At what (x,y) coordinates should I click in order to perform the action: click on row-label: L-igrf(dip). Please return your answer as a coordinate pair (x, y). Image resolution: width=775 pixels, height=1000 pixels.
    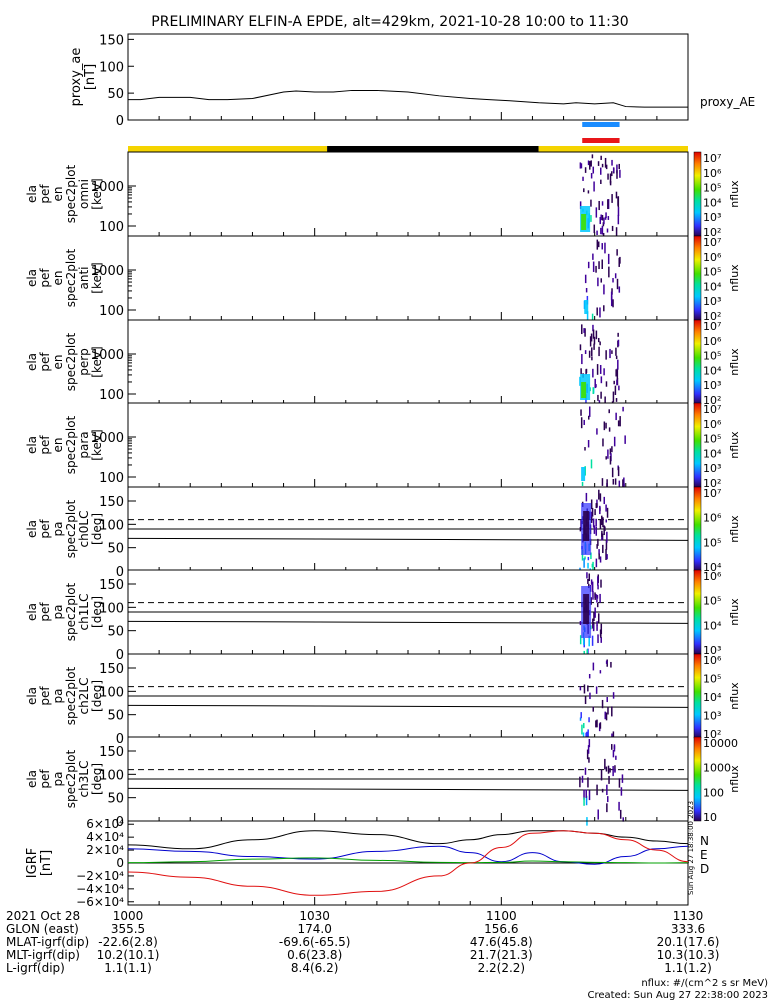
    Looking at the image, I should click on (35, 968).